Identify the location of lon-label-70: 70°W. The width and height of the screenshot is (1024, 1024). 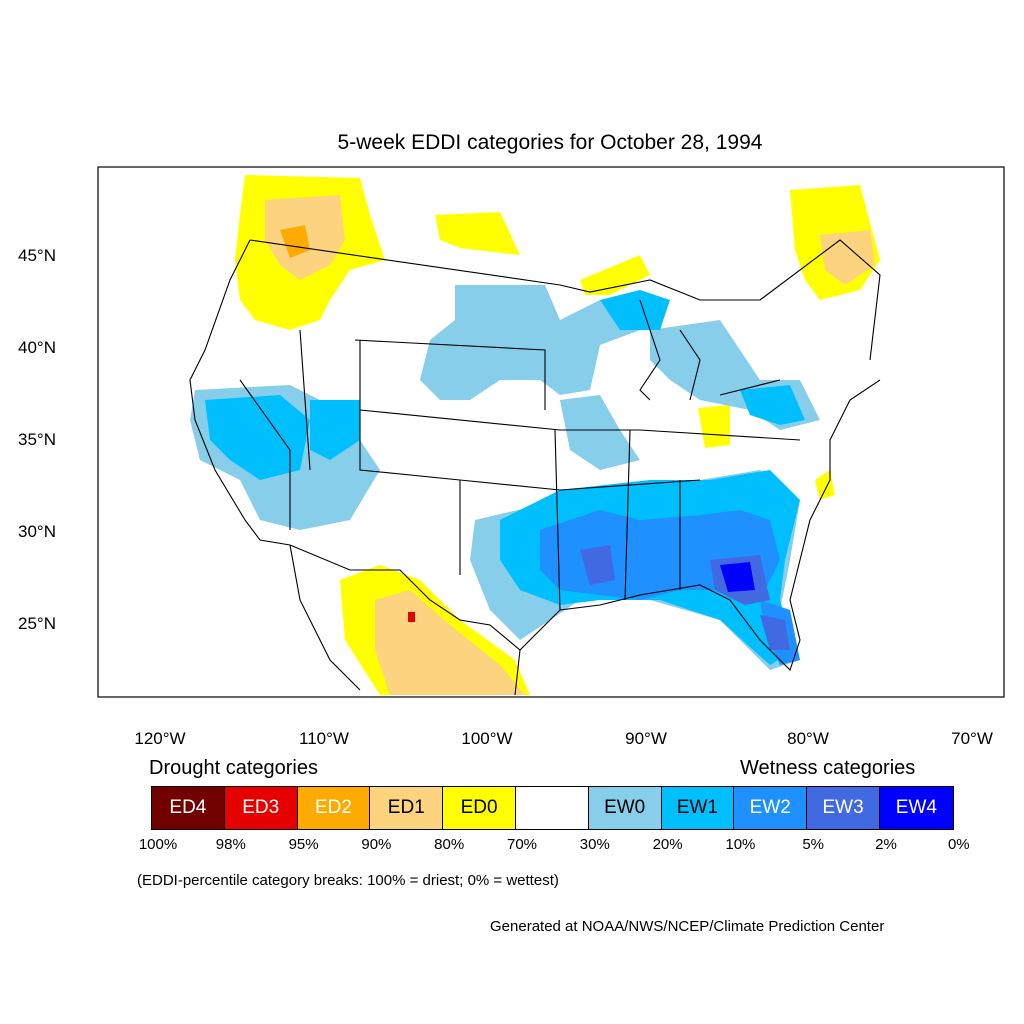
(972, 738).